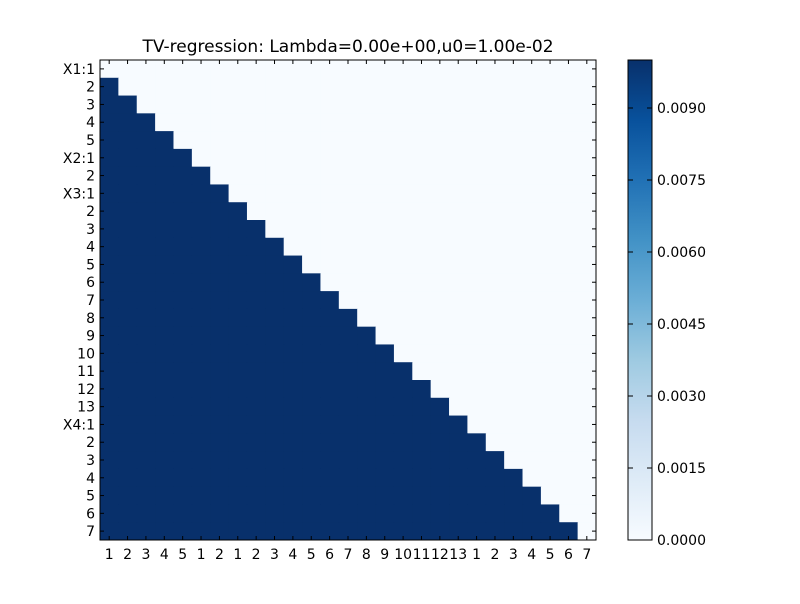  Describe the element at coordinates (329, 555) in the screenshot. I see `x-tick-label: 6` at that location.